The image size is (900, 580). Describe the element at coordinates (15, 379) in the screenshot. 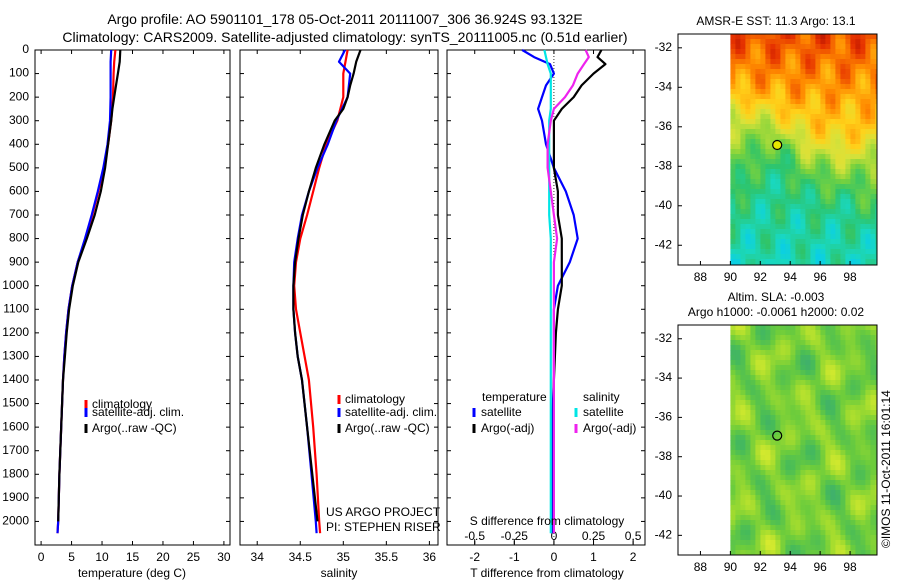

I see `depth-tick-label: 1400` at that location.